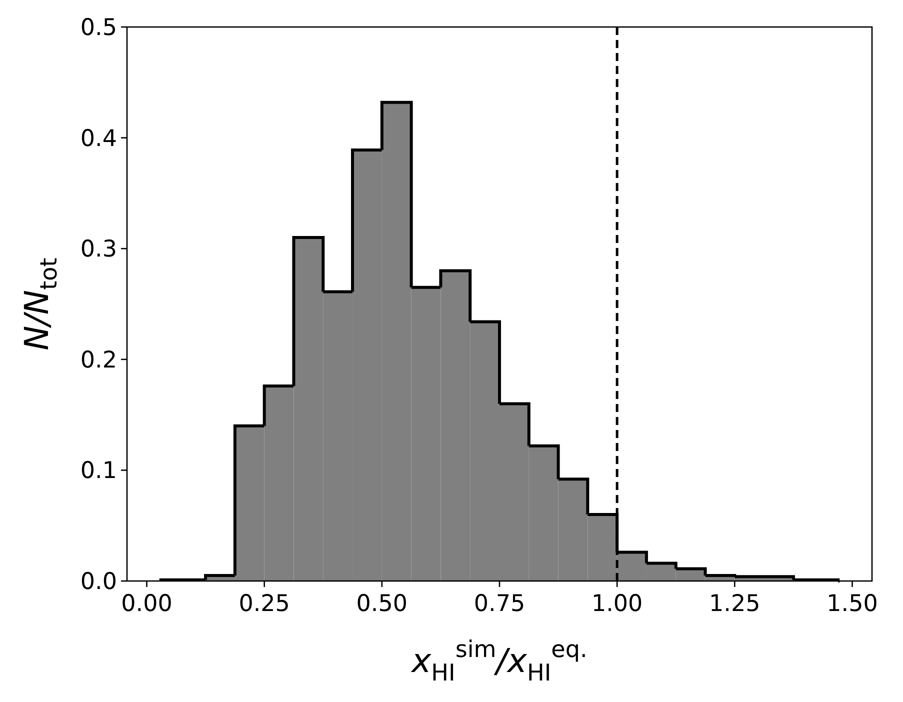  Describe the element at coordinates (98, 360) in the screenshot. I see `y-tick-label: 0.2` at that location.